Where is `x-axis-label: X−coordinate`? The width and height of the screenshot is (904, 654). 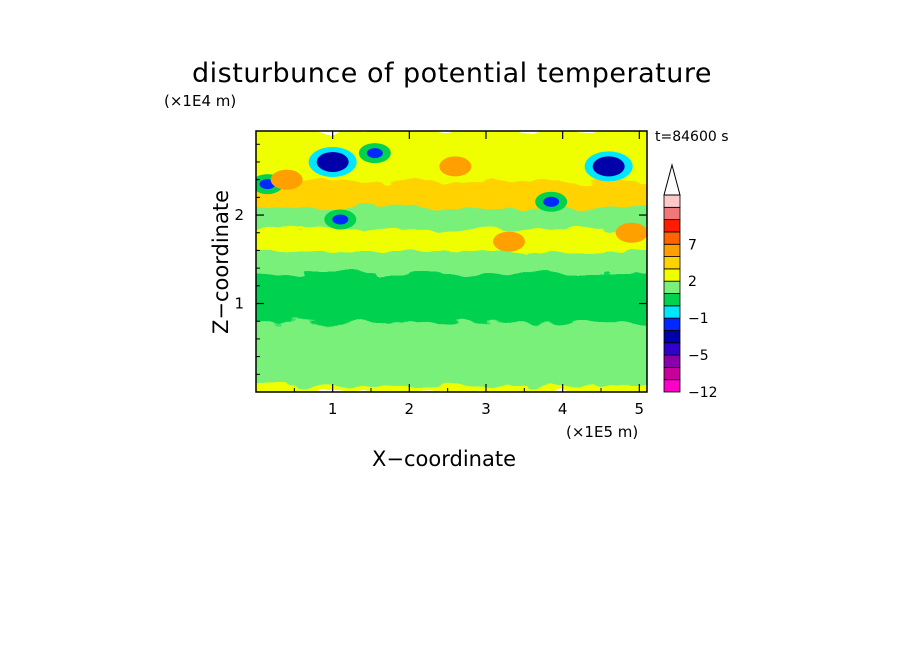
x-axis-label: X−coordinate is located at coordinates (444, 459).